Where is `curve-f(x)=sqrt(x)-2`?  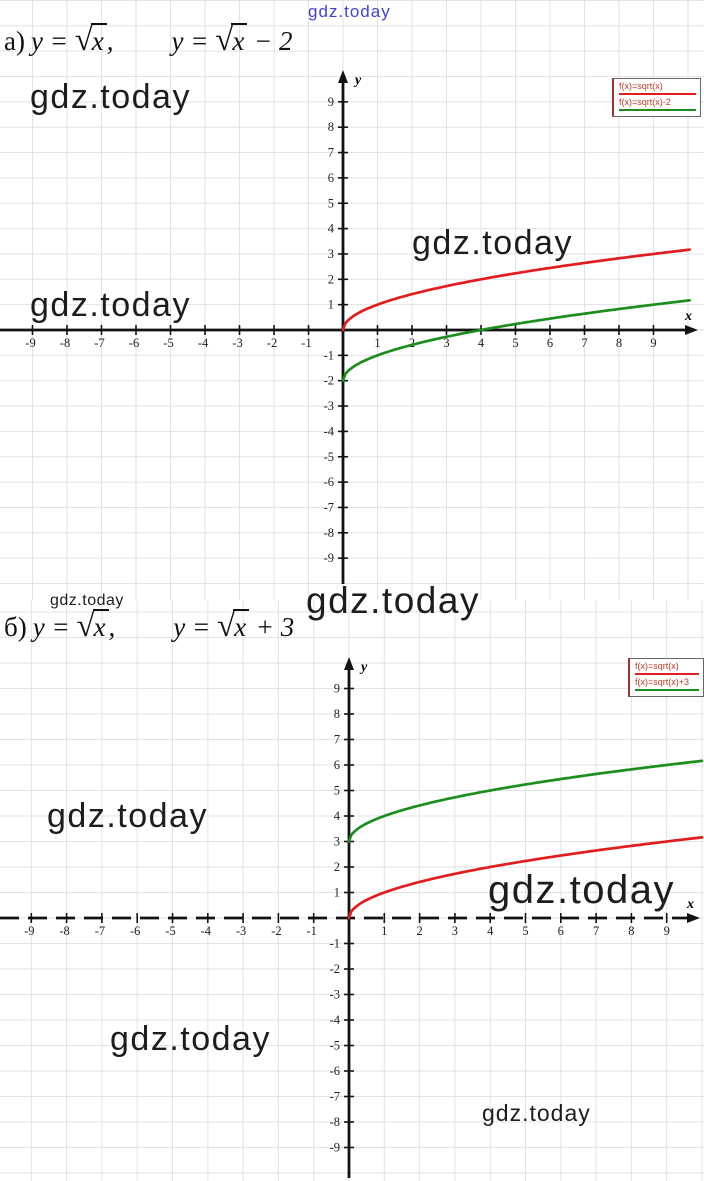 curve-f(x)=sqrt(x)-2 is located at coordinates (516, 340).